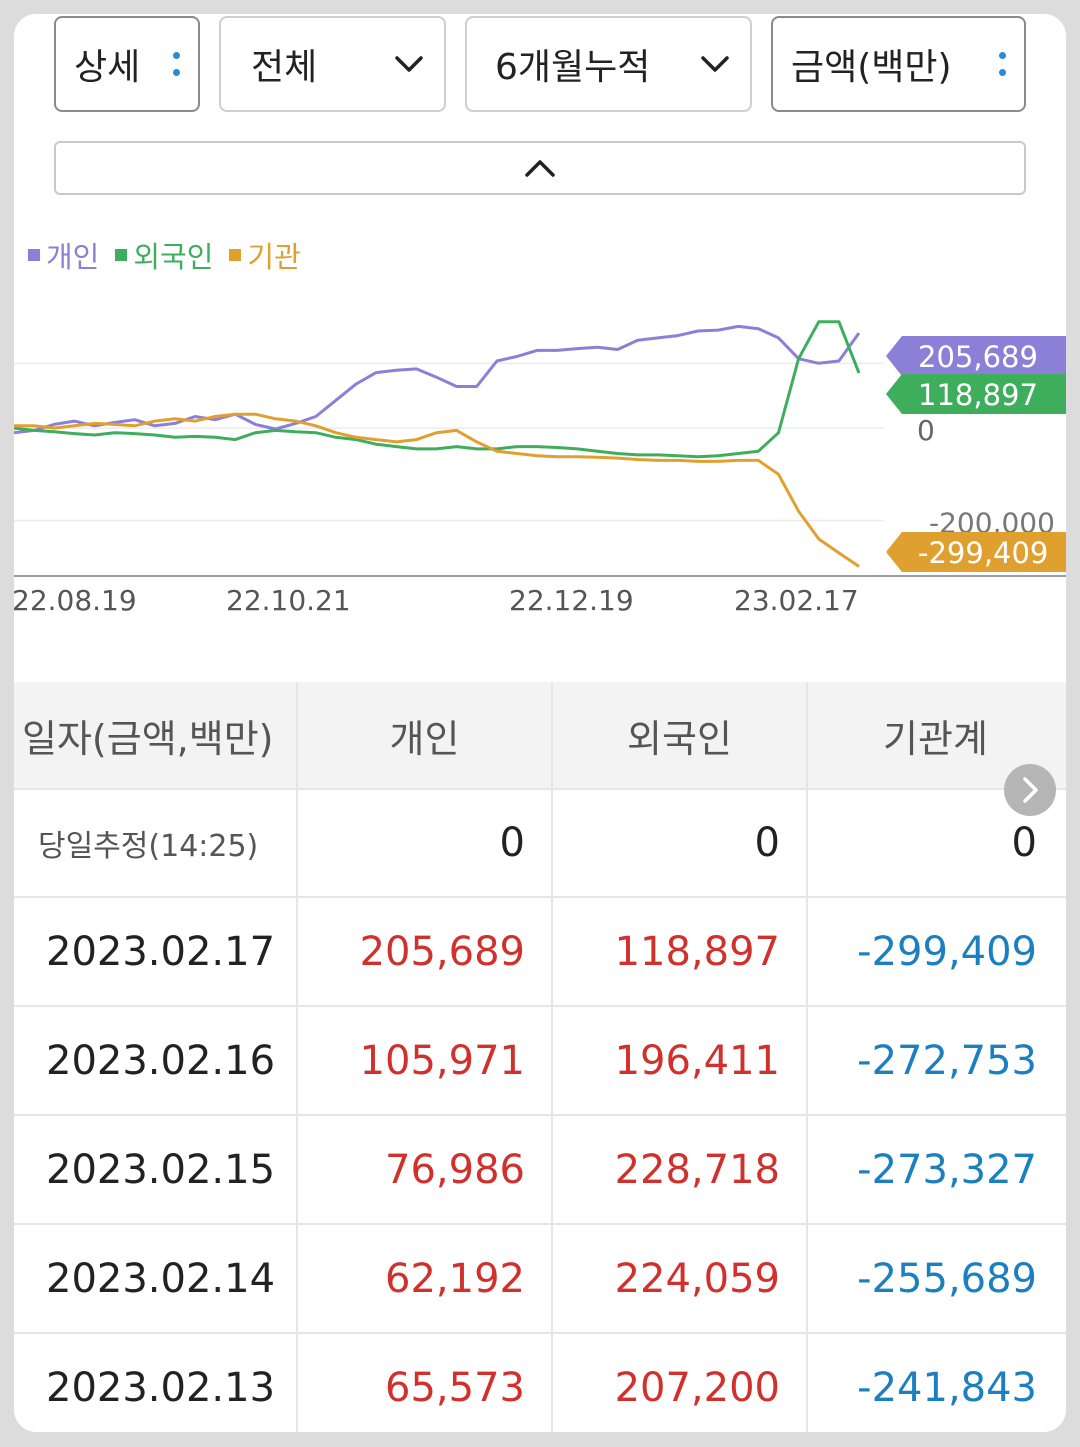 Image resolution: width=1080 pixels, height=1447 pixels. Describe the element at coordinates (871, 67) in the screenshot. I see `unit-label: 금액(백만)` at that location.